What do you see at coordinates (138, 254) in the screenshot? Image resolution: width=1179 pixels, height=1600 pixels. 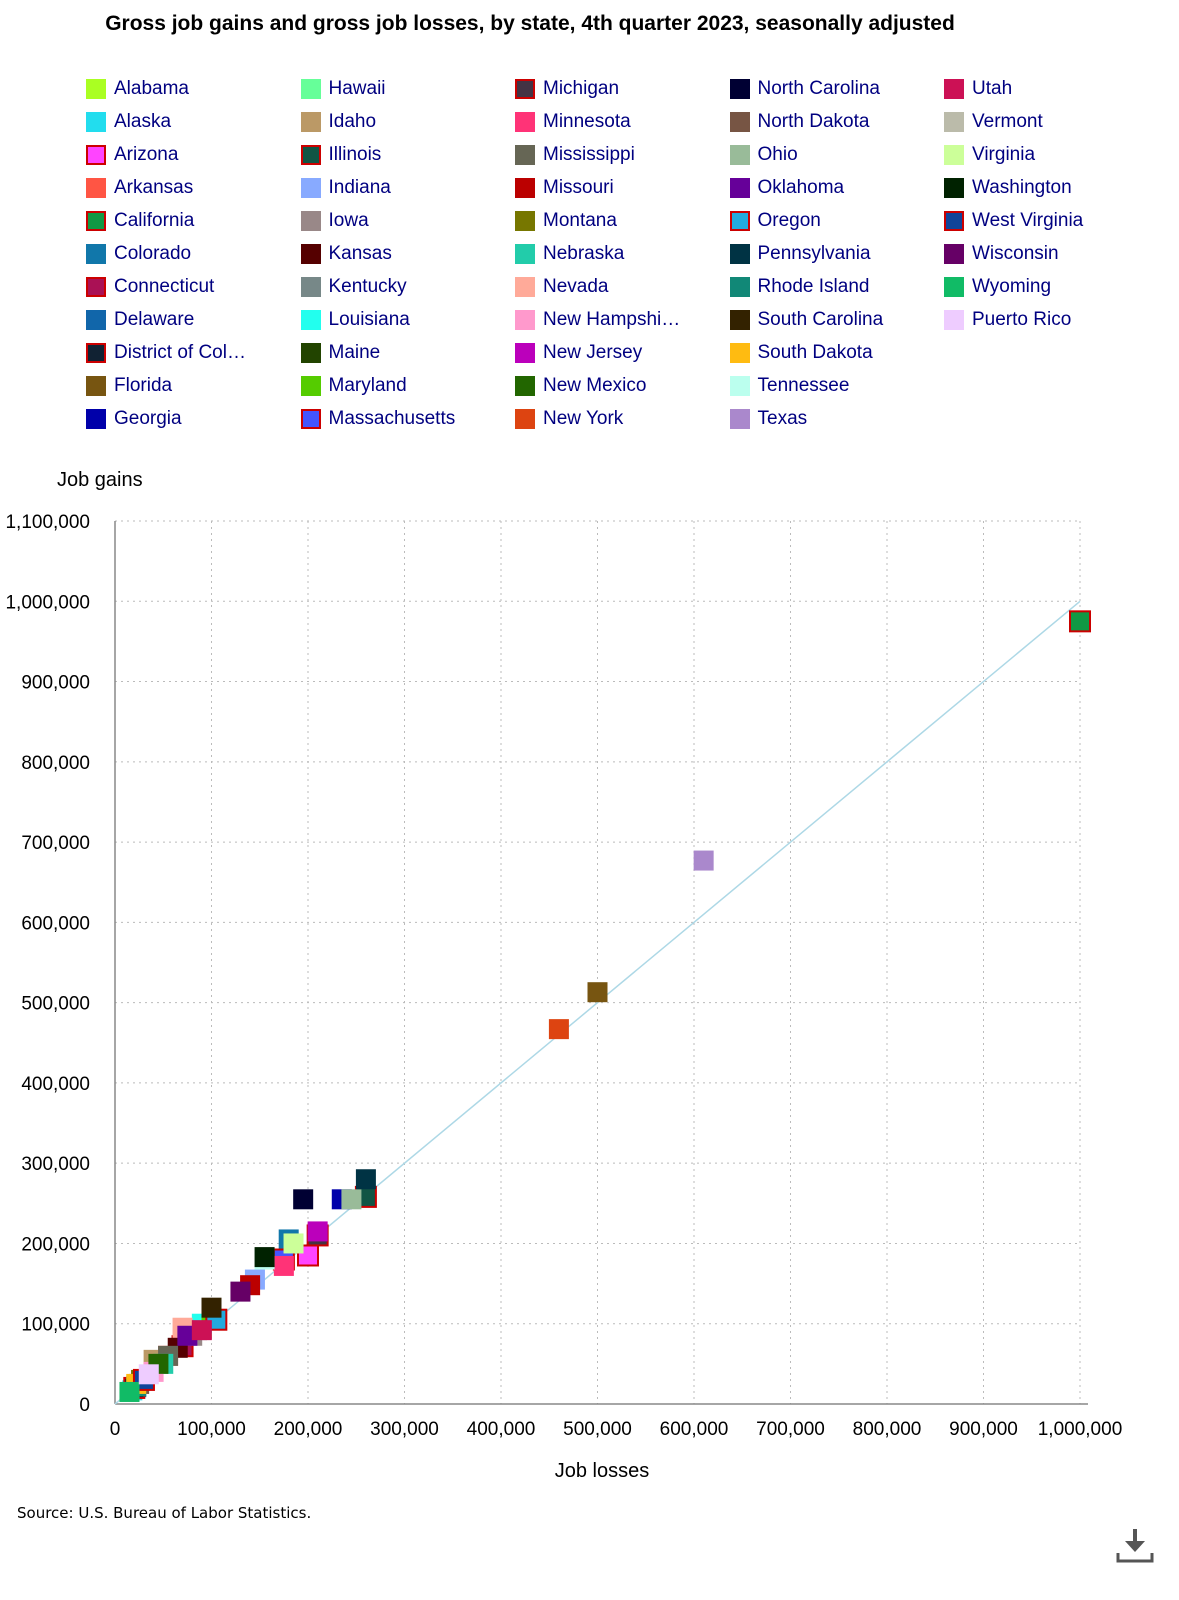 I see `legend-item-colorado: Colorado` at bounding box center [138, 254].